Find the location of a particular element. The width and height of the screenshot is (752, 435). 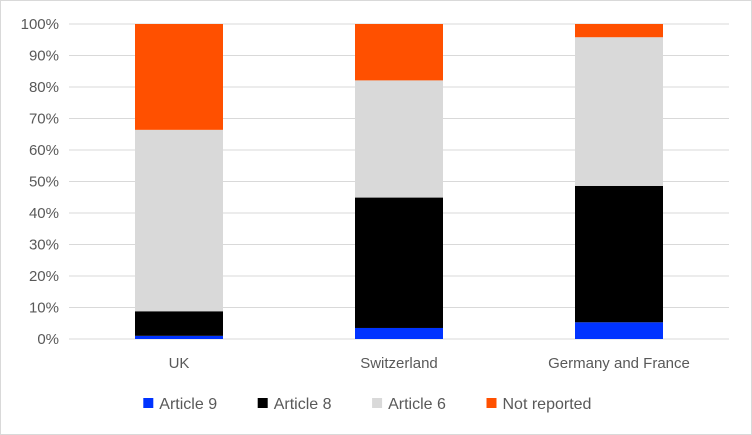

y-tick-label: 80% is located at coordinates (44, 87).